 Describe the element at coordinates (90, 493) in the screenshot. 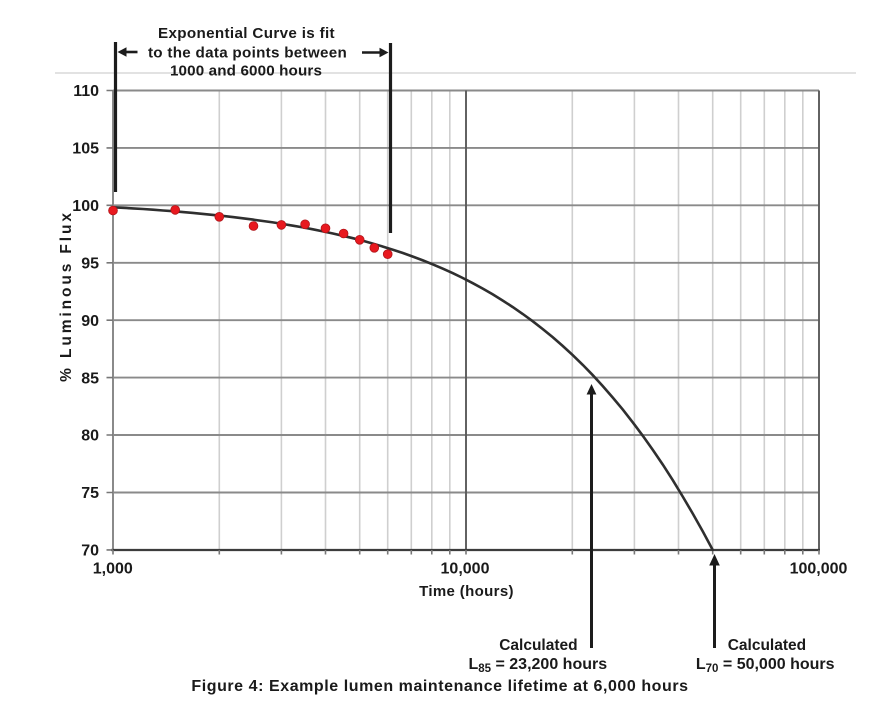

I see `svg-text: 75` at that location.